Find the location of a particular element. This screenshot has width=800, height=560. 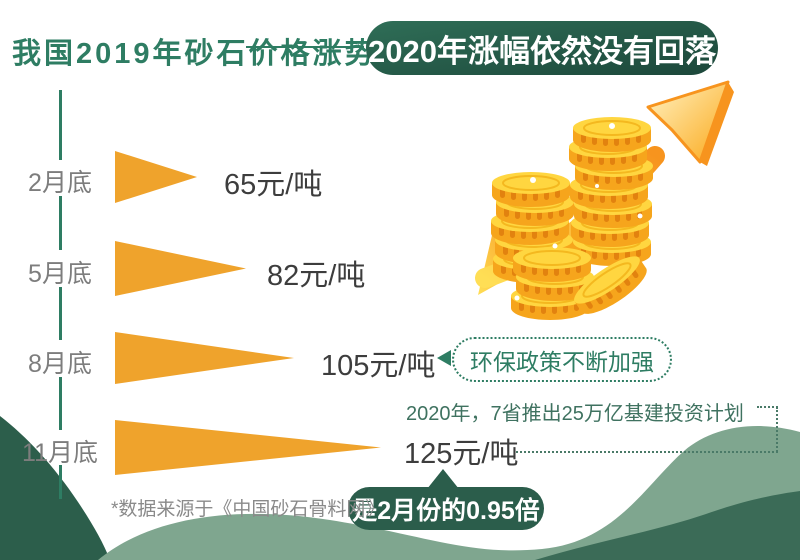

bar-triangle-feb is located at coordinates (156, 177).